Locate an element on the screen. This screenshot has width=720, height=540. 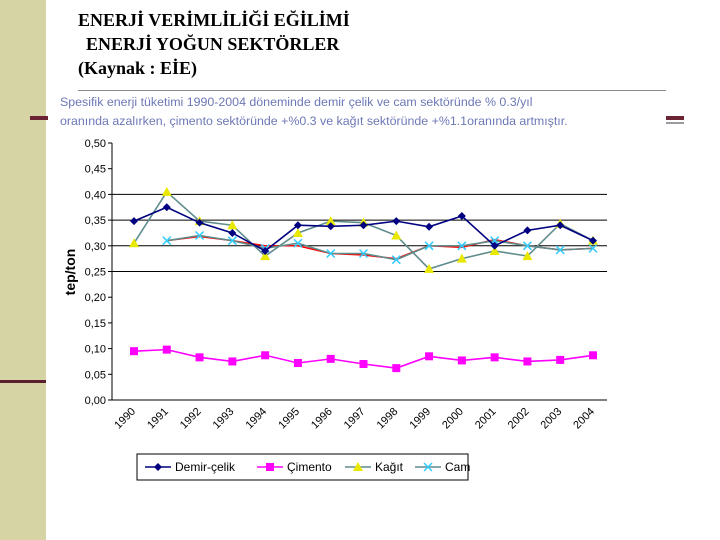
x-tick-label: 2003 is located at coordinates (552, 419).